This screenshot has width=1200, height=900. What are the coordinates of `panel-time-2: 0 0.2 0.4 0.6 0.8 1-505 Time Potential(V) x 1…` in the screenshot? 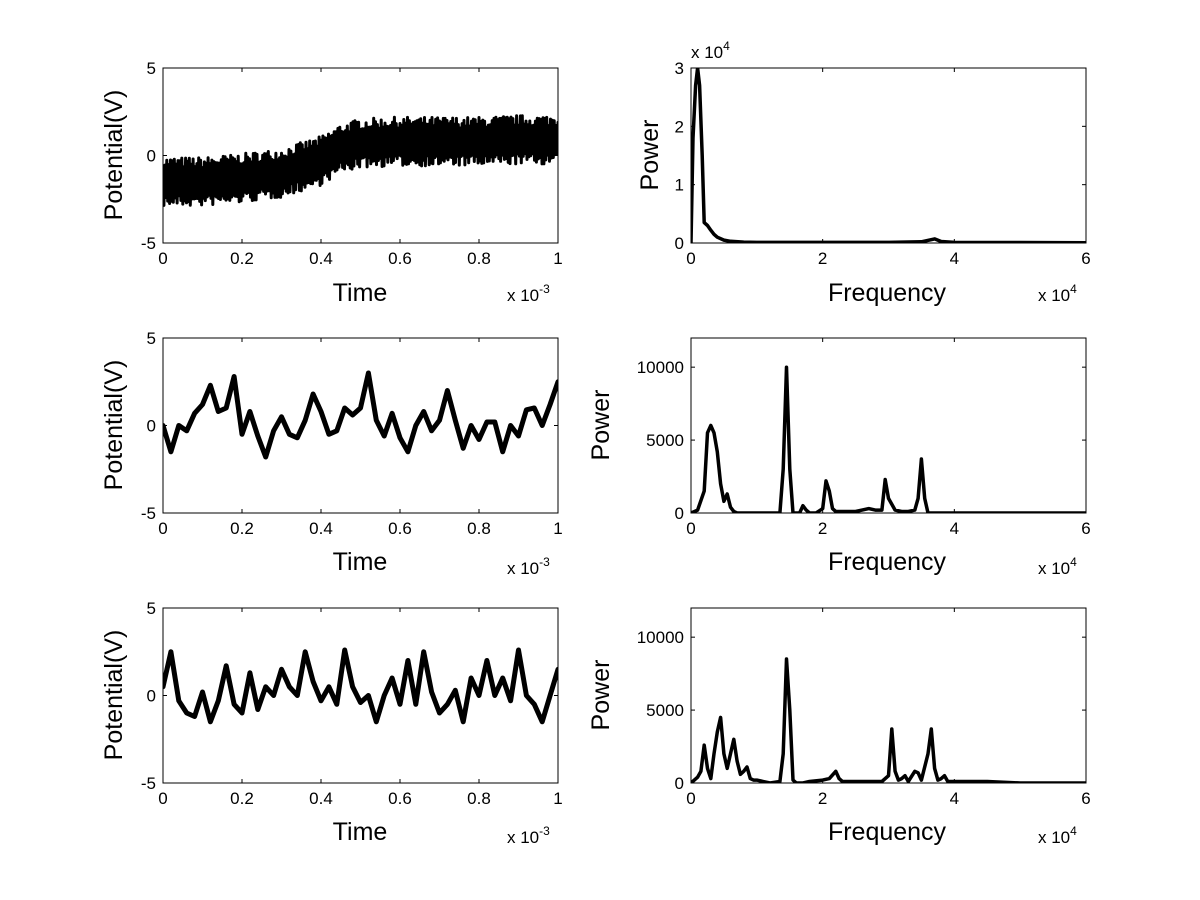 It's located at (331, 453).